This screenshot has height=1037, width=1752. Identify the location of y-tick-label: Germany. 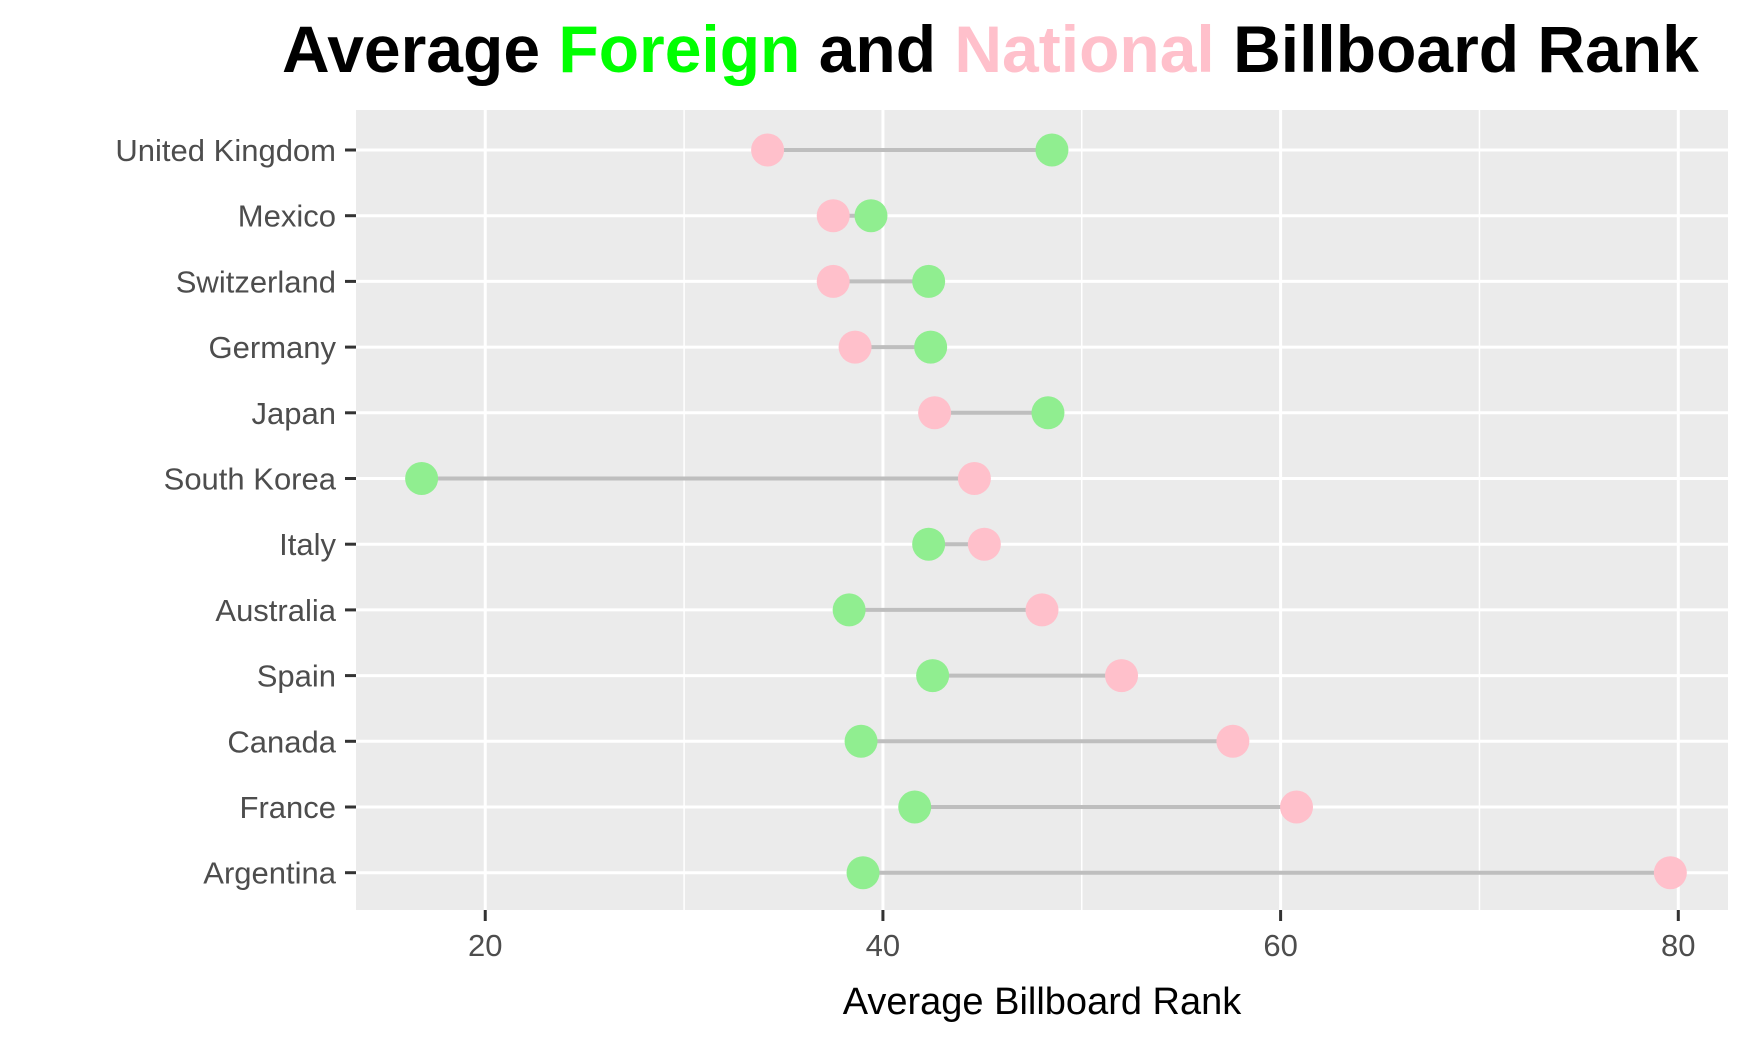
(273, 347).